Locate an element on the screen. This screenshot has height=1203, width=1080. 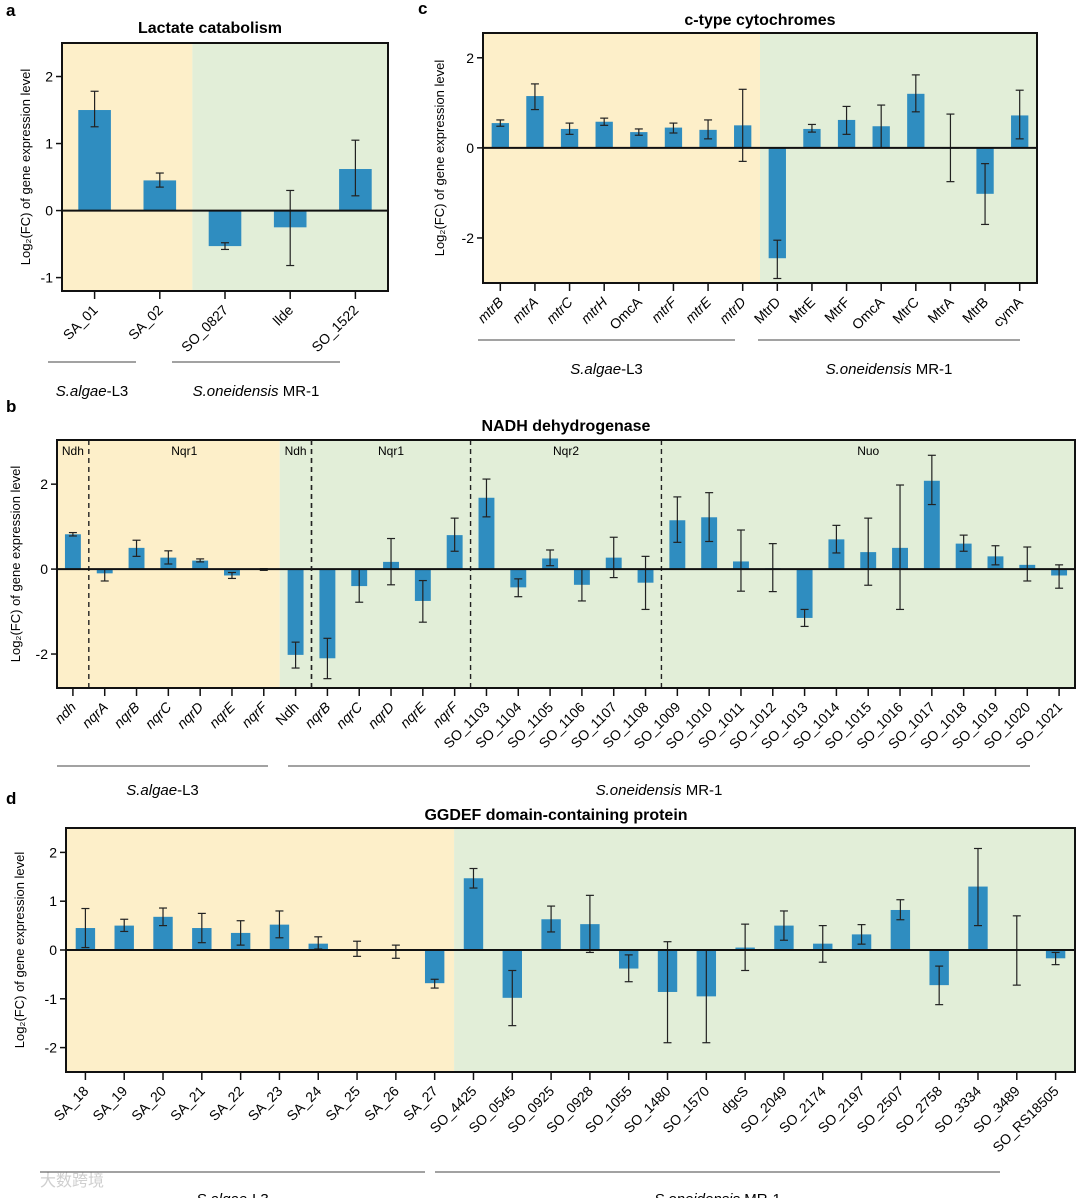
x-category-label: MtrD is located at coordinates (767, 310).